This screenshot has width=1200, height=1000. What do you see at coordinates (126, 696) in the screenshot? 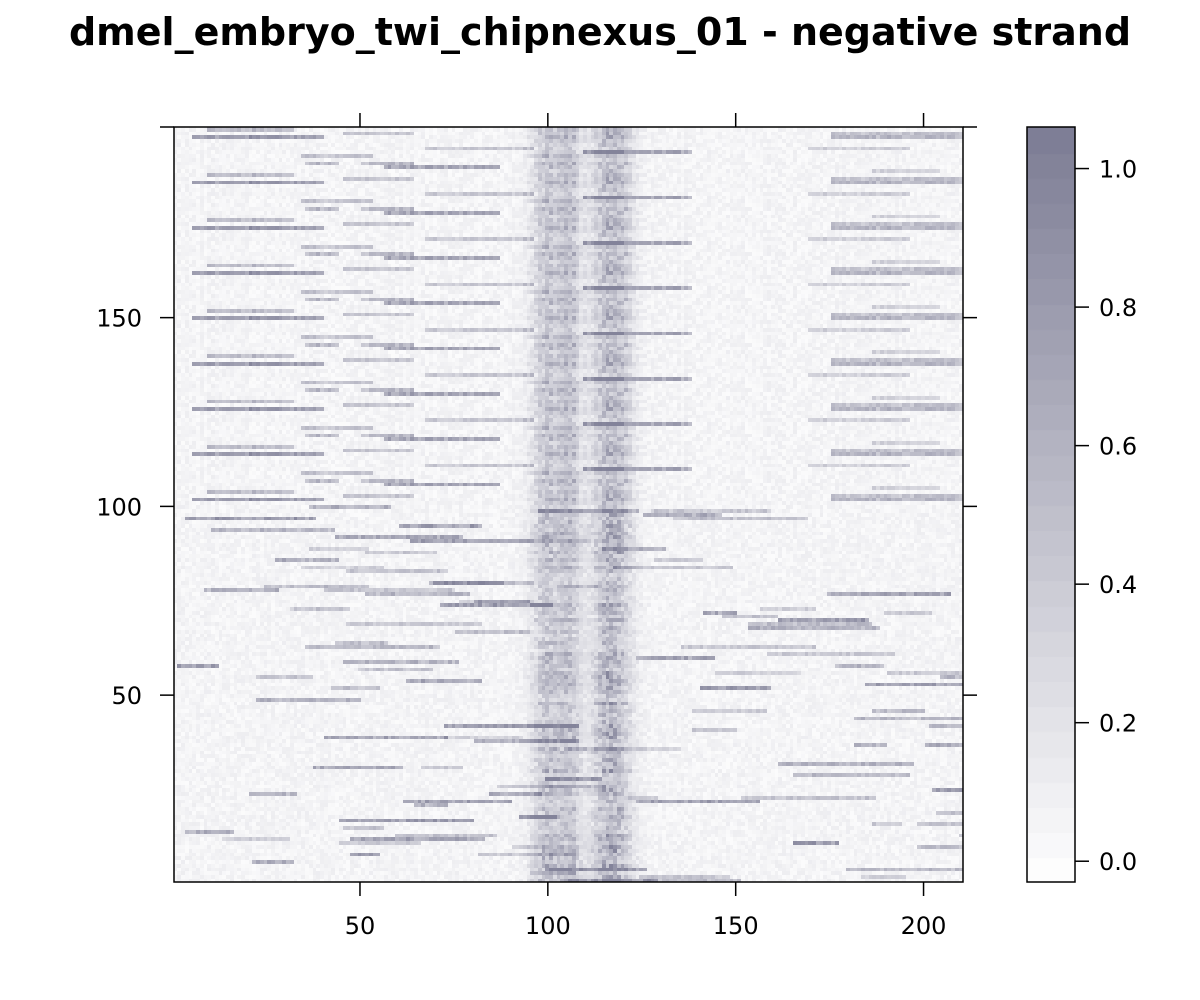
I see `y-tick-label: 50` at bounding box center [126, 696].